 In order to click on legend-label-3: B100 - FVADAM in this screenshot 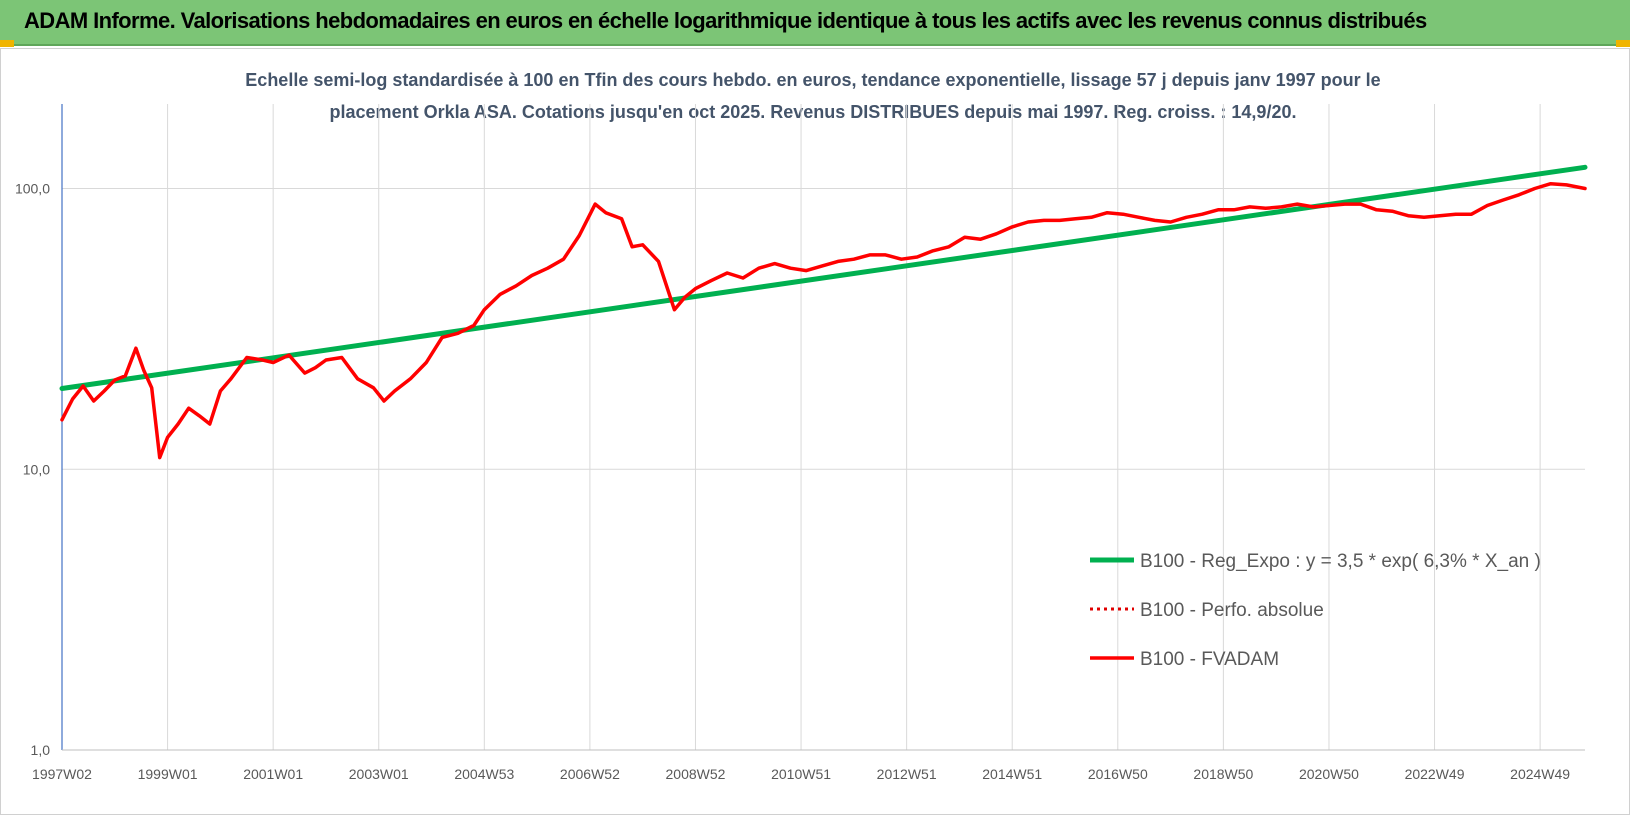, I will do `click(1209, 659)`.